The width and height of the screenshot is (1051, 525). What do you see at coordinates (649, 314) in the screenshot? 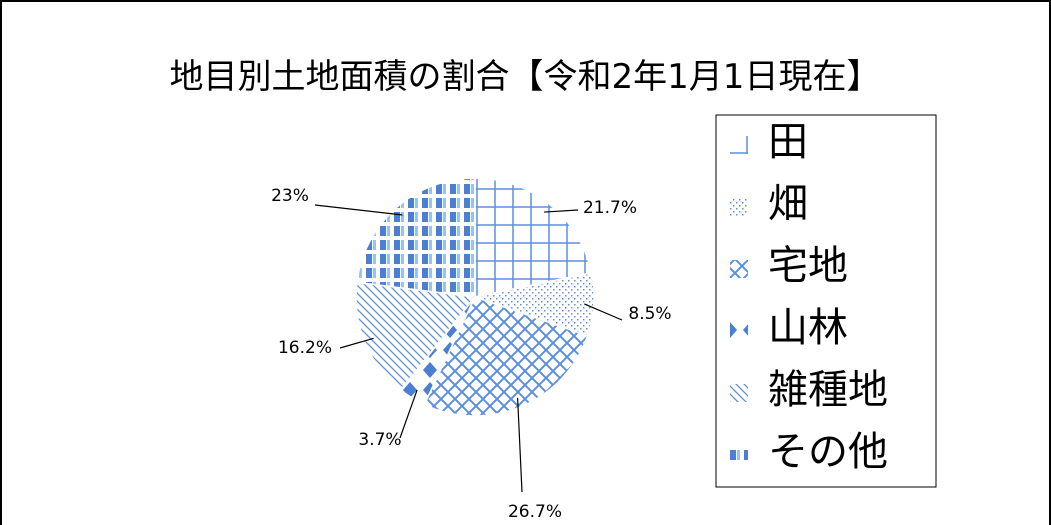
I see `data-label: 8.5%` at bounding box center [649, 314].